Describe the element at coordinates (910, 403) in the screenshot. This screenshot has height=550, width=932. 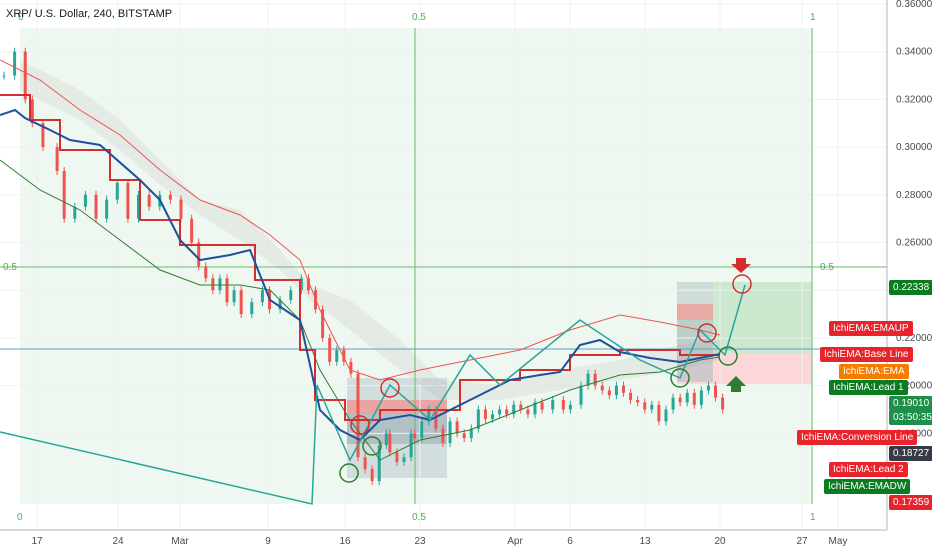
I see `price-label: 0.19010` at that location.